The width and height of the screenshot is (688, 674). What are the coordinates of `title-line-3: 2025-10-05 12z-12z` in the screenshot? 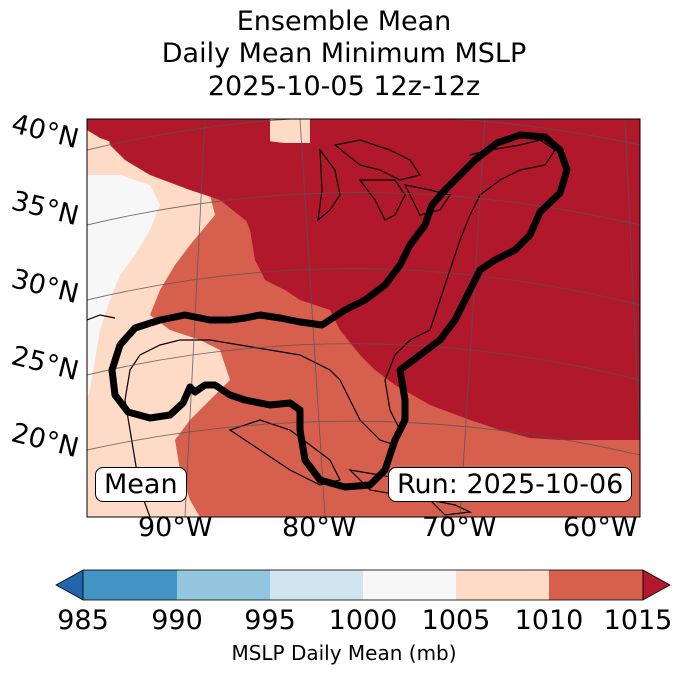 It's located at (344, 86).